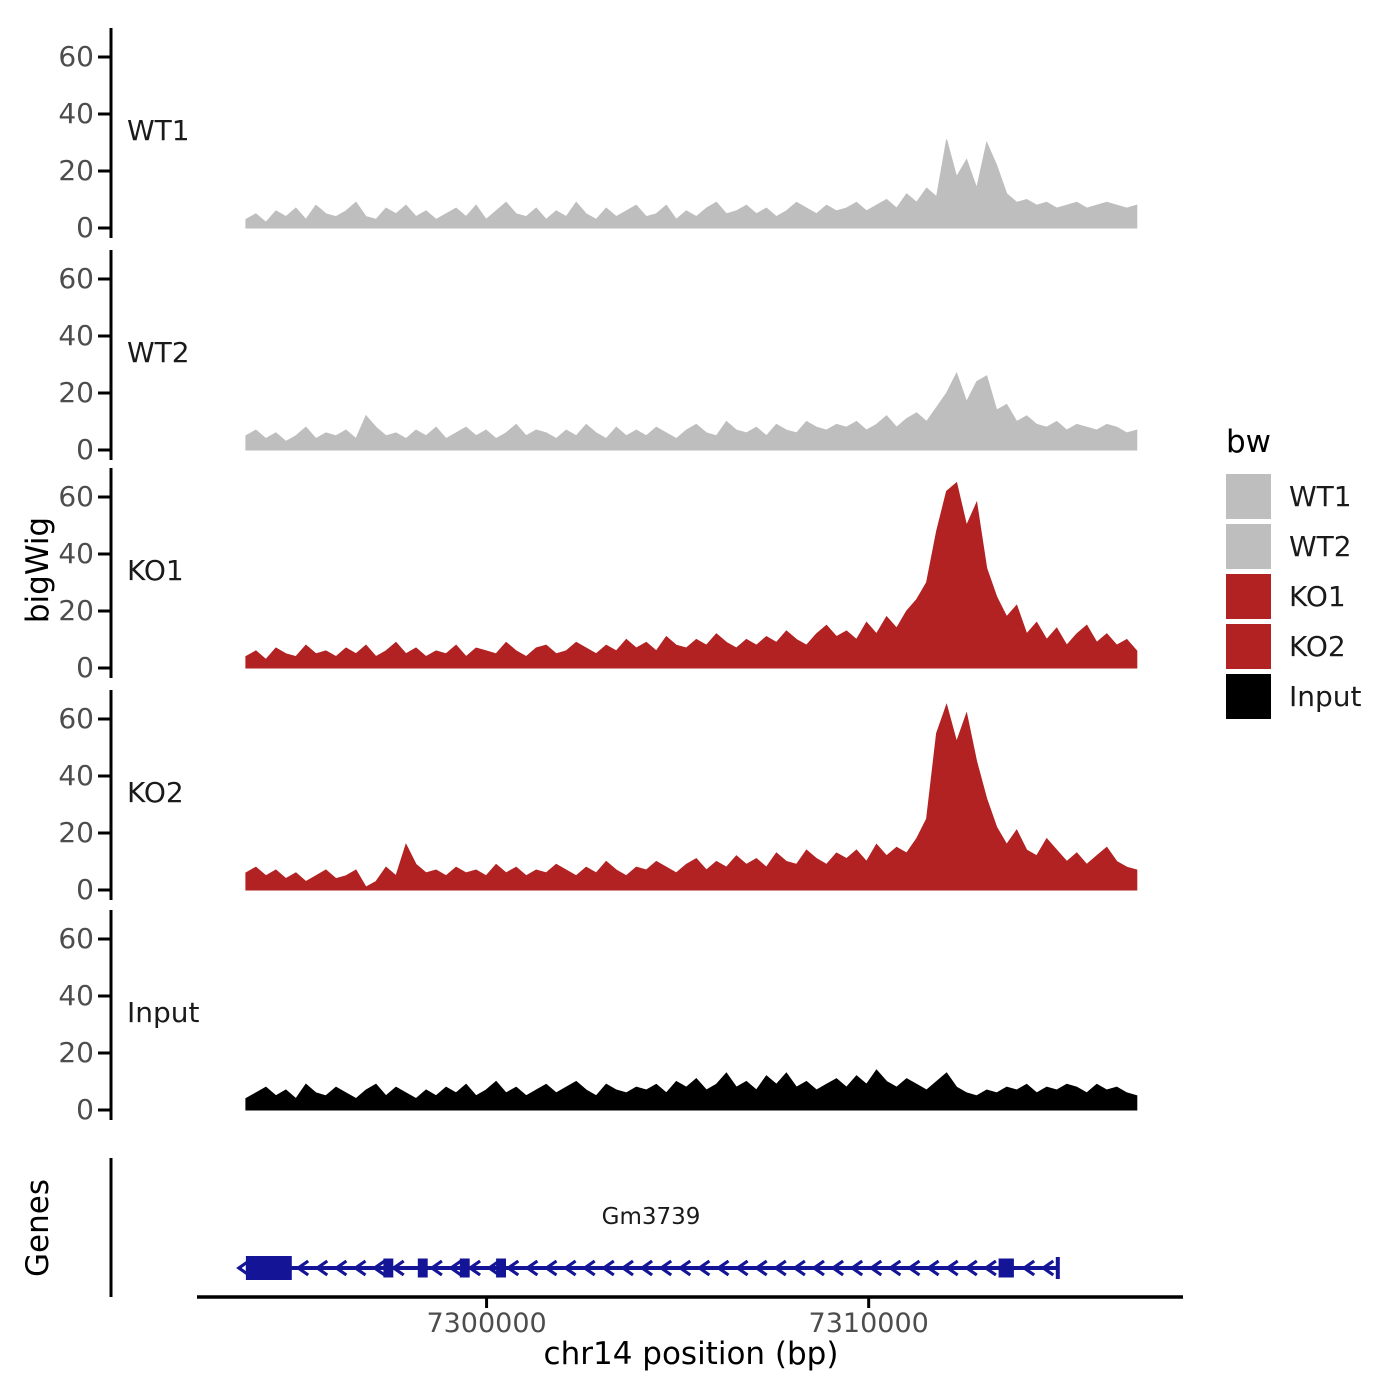 Image resolution: width=1400 pixels, height=1400 pixels. Describe the element at coordinates (1317, 646) in the screenshot. I see `legend-label-ko2: KO2` at that location.